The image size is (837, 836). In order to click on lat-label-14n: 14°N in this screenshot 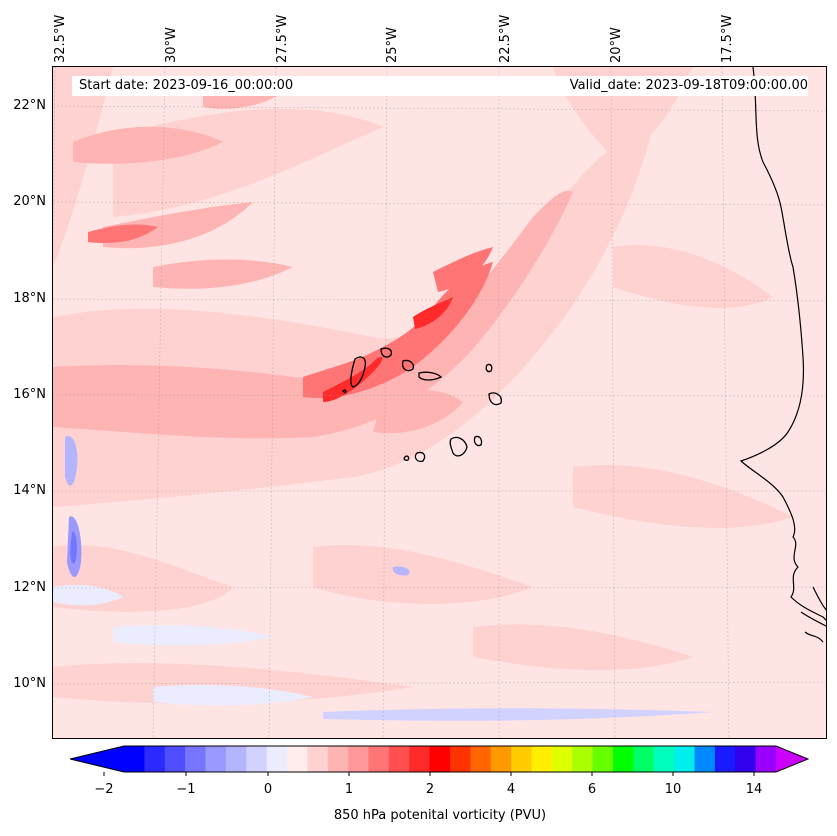, I will do `click(29, 490)`.